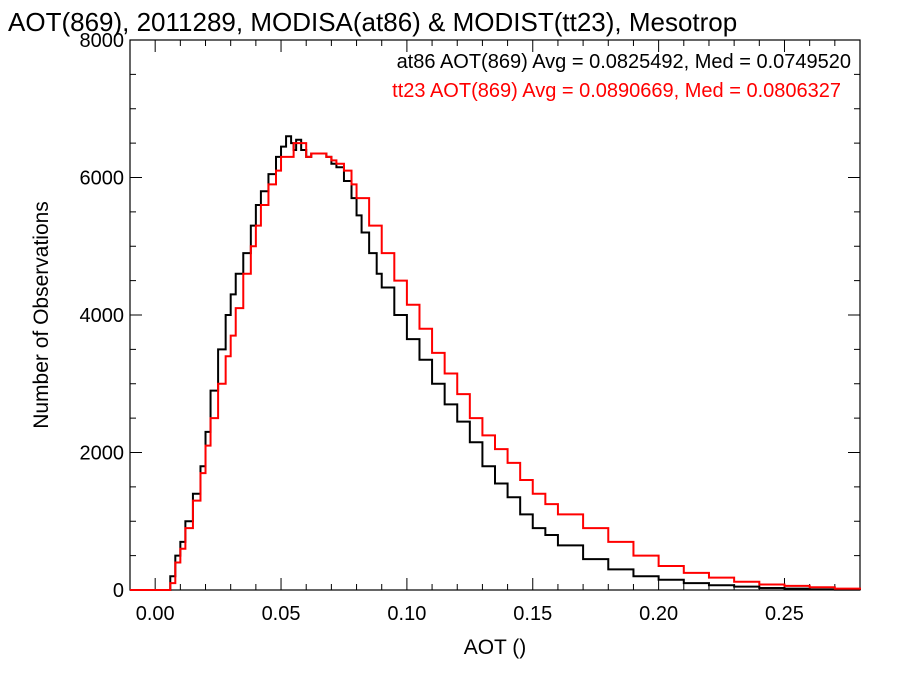 The height and width of the screenshot is (675, 900). Describe the element at coordinates (406, 614) in the screenshot. I see `x-tick-label: 0.10` at that location.